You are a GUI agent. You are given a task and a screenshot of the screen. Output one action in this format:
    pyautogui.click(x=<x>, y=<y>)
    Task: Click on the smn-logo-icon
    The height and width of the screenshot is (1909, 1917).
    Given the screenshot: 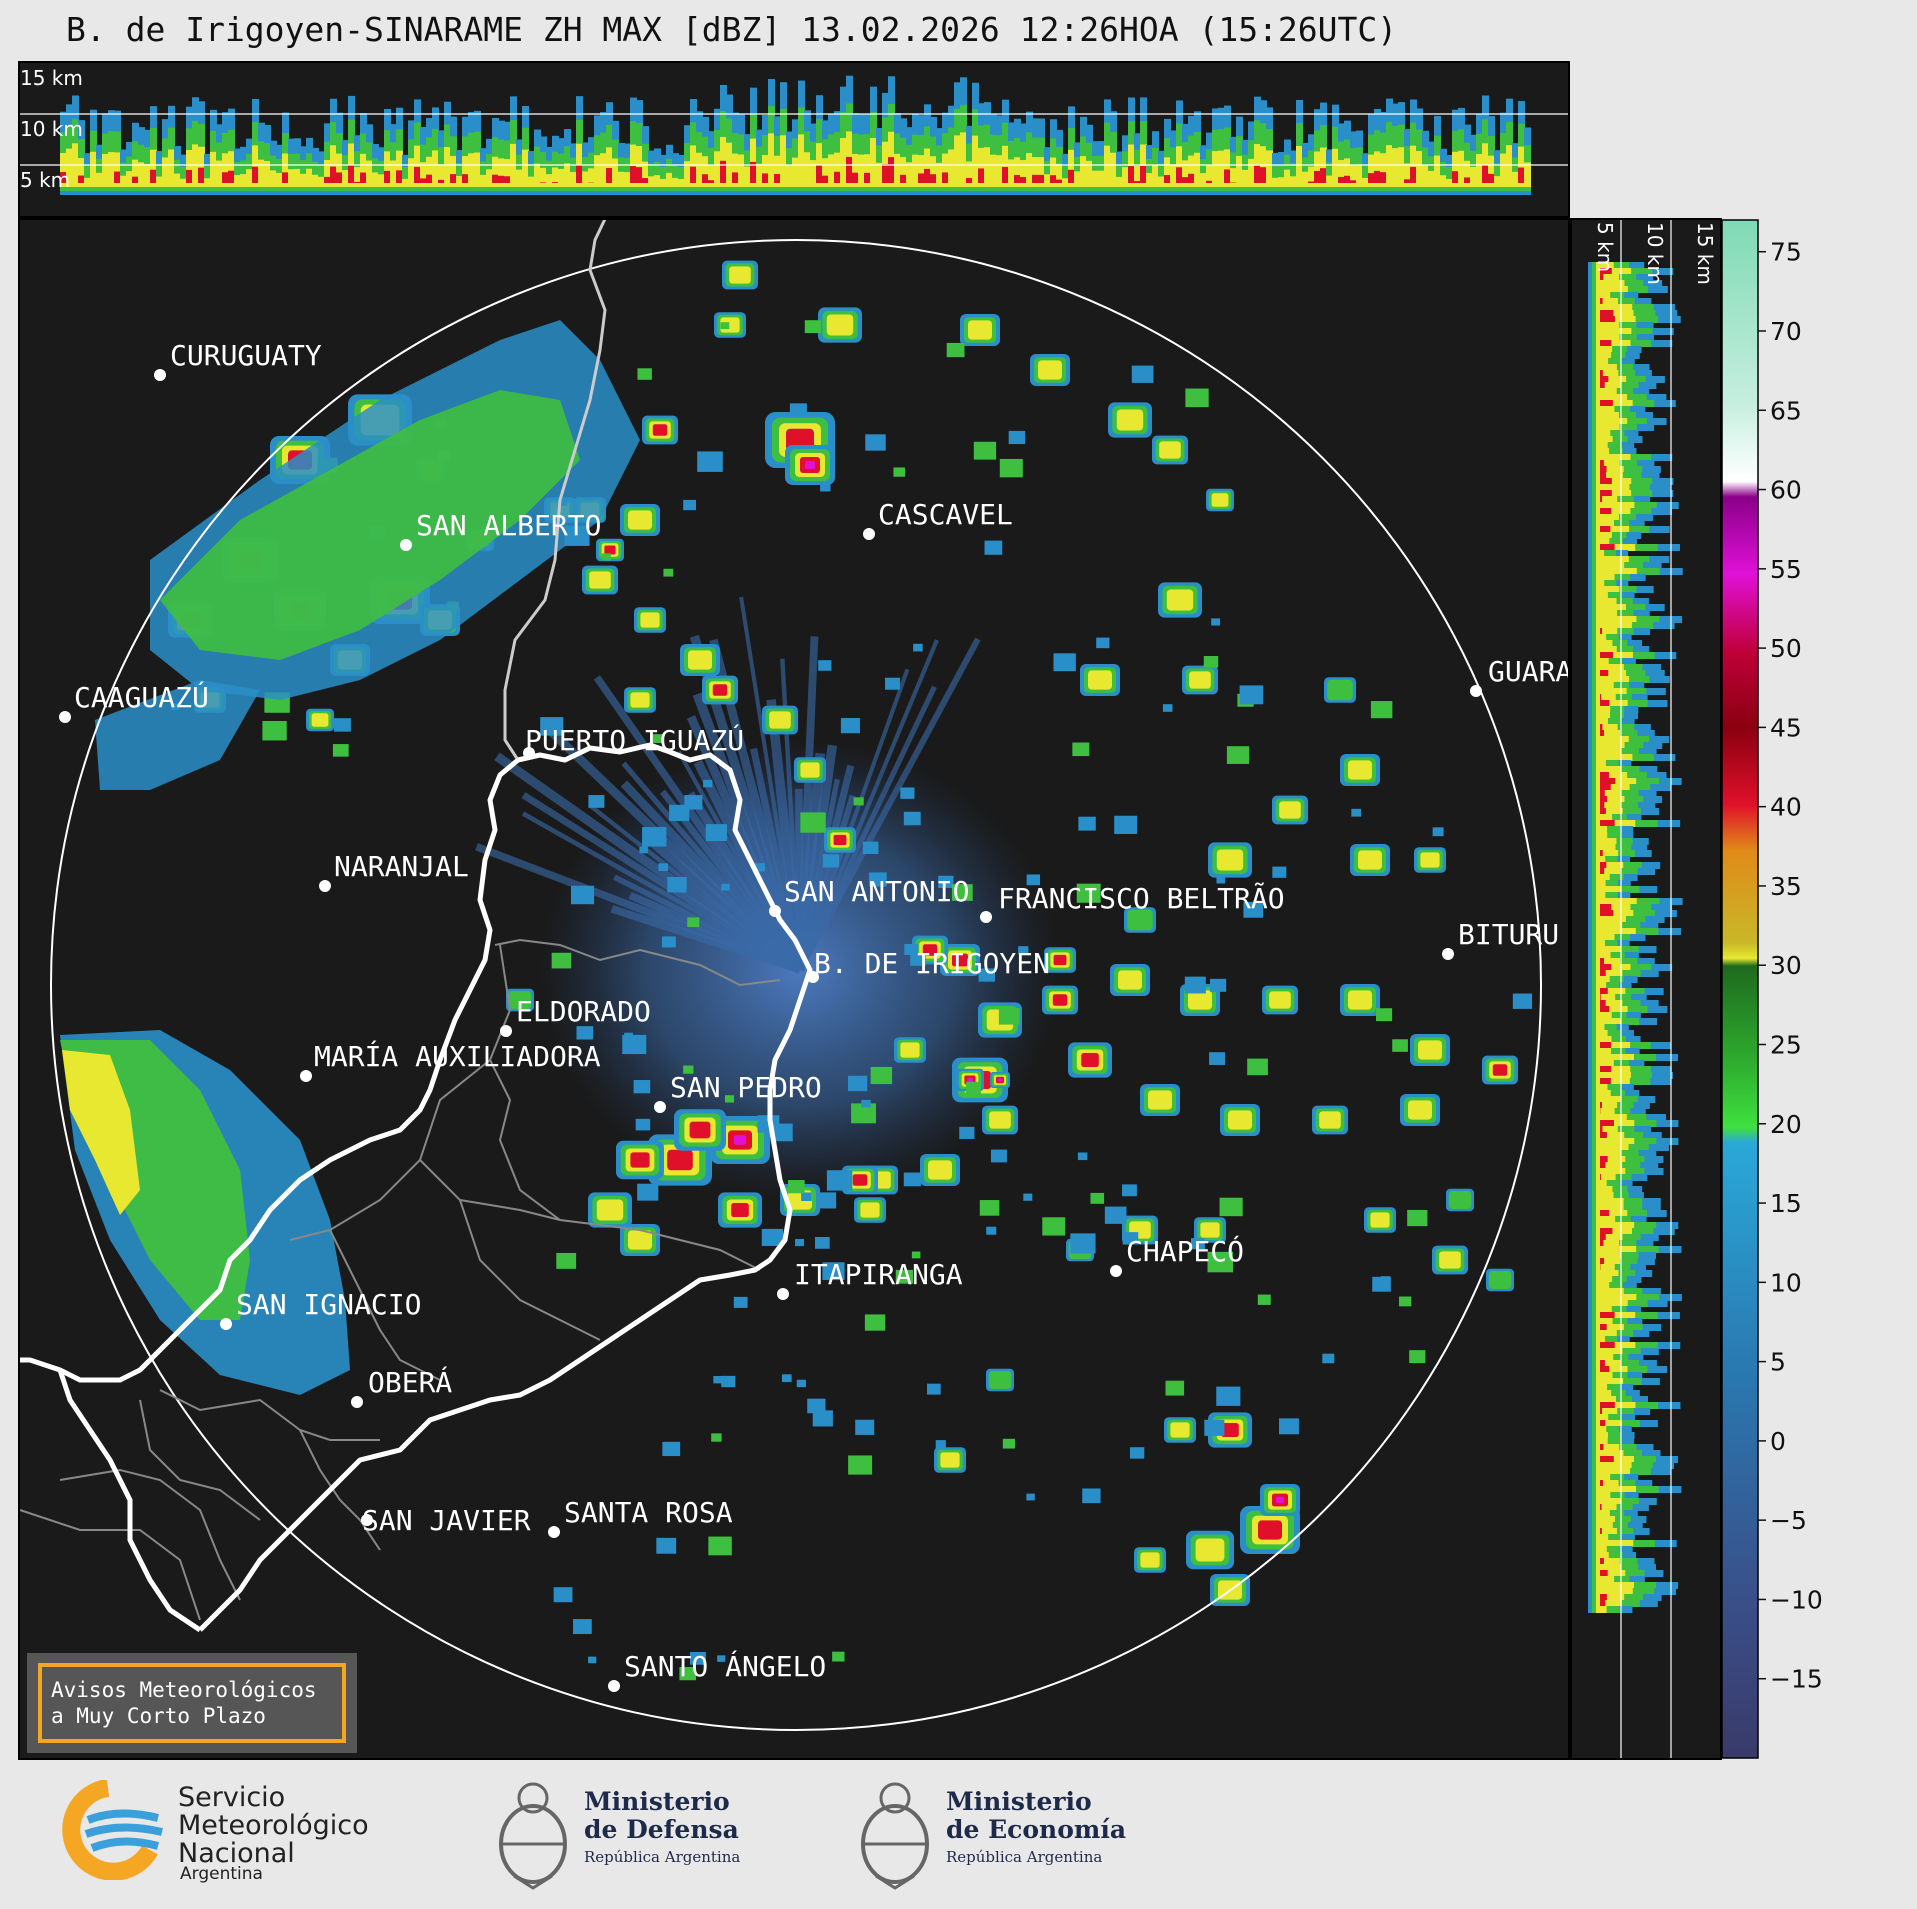 What is the action you would take?
    pyautogui.click(x=112, y=1830)
    